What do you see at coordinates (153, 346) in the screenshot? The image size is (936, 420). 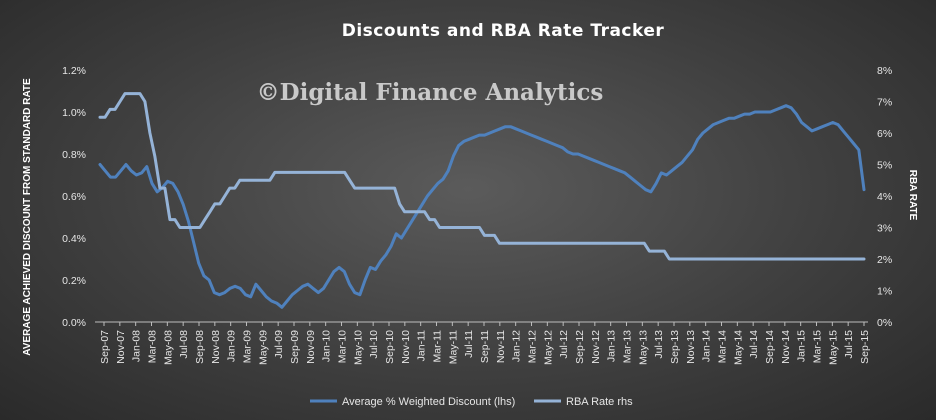 I see `x-tick-label: Mar-08` at bounding box center [153, 346].